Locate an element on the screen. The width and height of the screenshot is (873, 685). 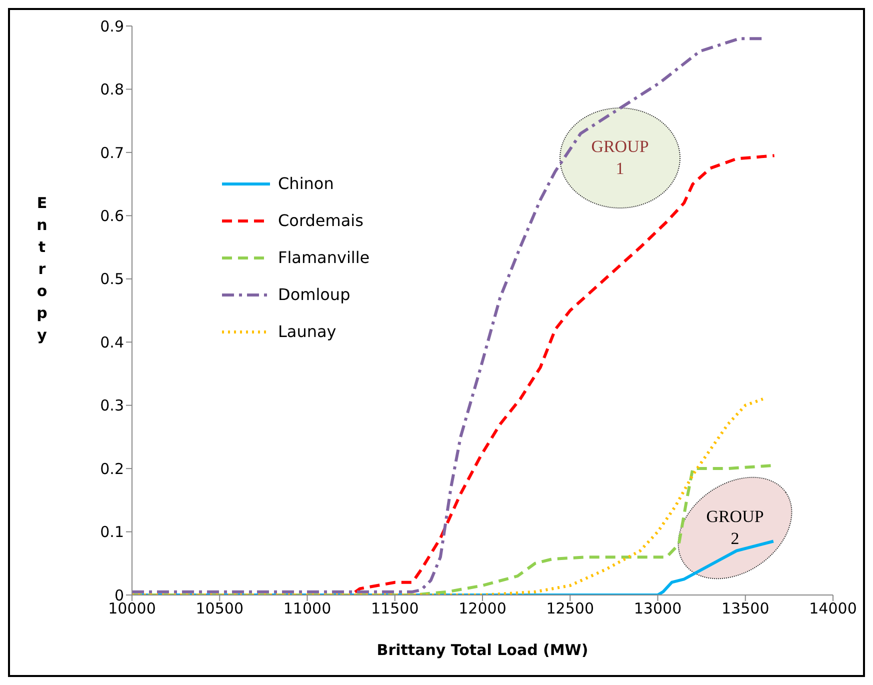
y-tick-label: 0.3 is located at coordinates (112, 405).